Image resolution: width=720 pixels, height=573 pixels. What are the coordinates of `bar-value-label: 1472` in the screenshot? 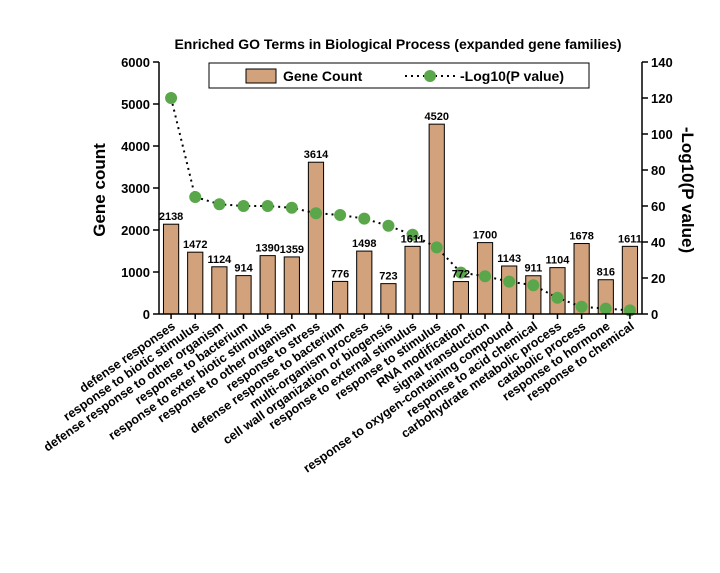 It's located at (195, 245).